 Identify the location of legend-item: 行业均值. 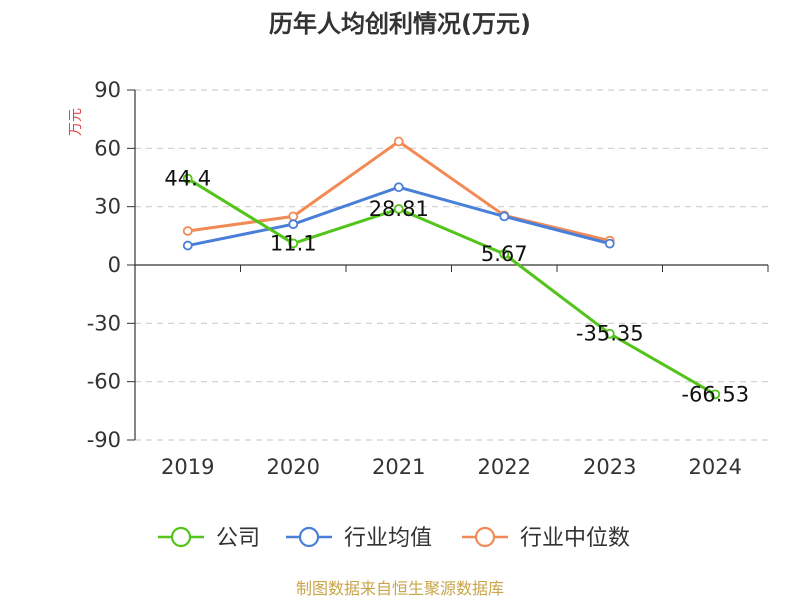
(359, 538).